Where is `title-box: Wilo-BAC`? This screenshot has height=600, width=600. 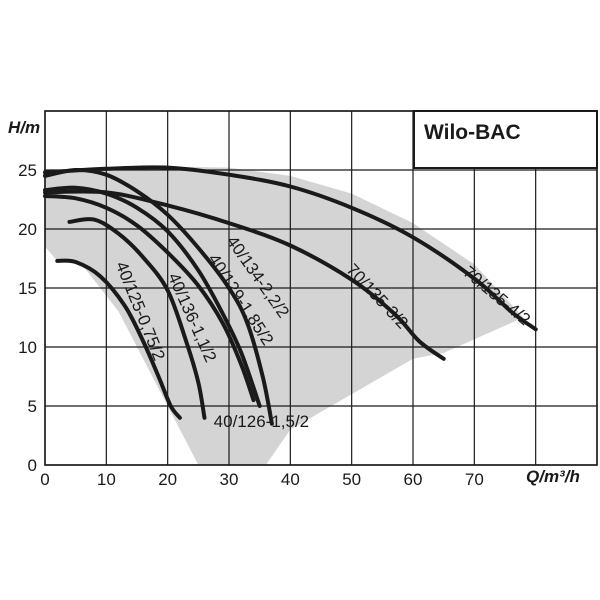
title-box: Wilo-BAC is located at coordinates (505, 139).